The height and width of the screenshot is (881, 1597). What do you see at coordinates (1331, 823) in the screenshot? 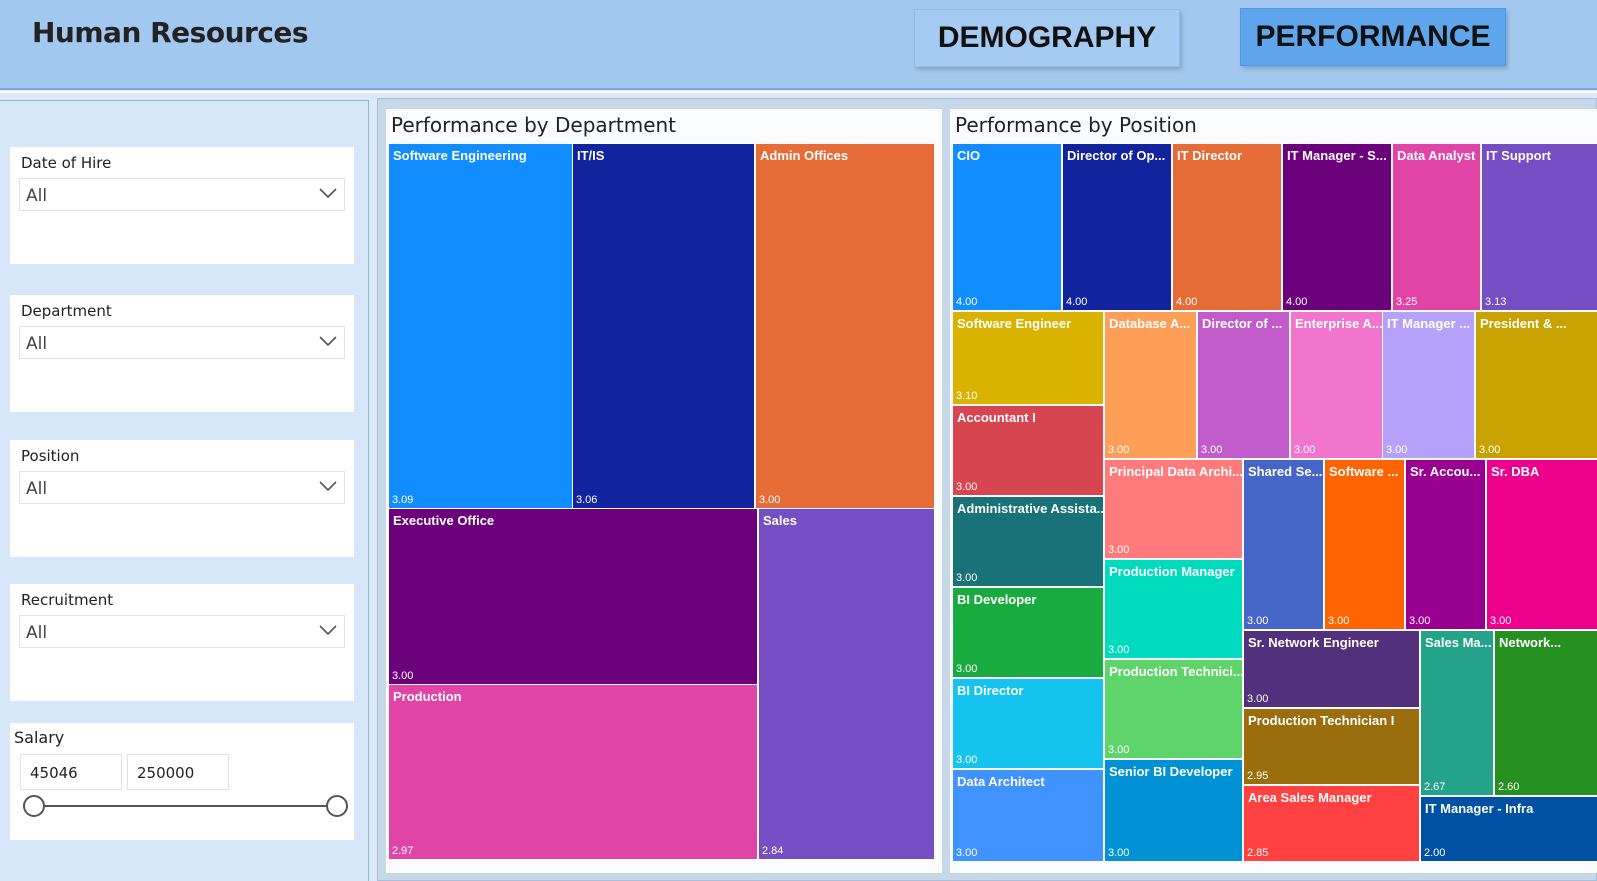
I see `treemap-tile: Area Sales Manager 2.85` at bounding box center [1331, 823].